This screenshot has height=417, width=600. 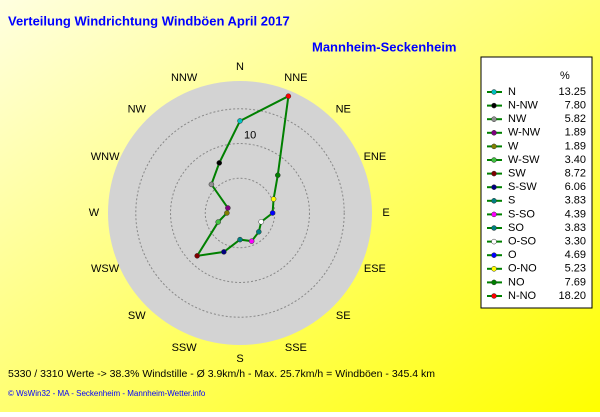 What do you see at coordinates (575, 187) in the screenshot?
I see `legend-value: 6.06` at bounding box center [575, 187].